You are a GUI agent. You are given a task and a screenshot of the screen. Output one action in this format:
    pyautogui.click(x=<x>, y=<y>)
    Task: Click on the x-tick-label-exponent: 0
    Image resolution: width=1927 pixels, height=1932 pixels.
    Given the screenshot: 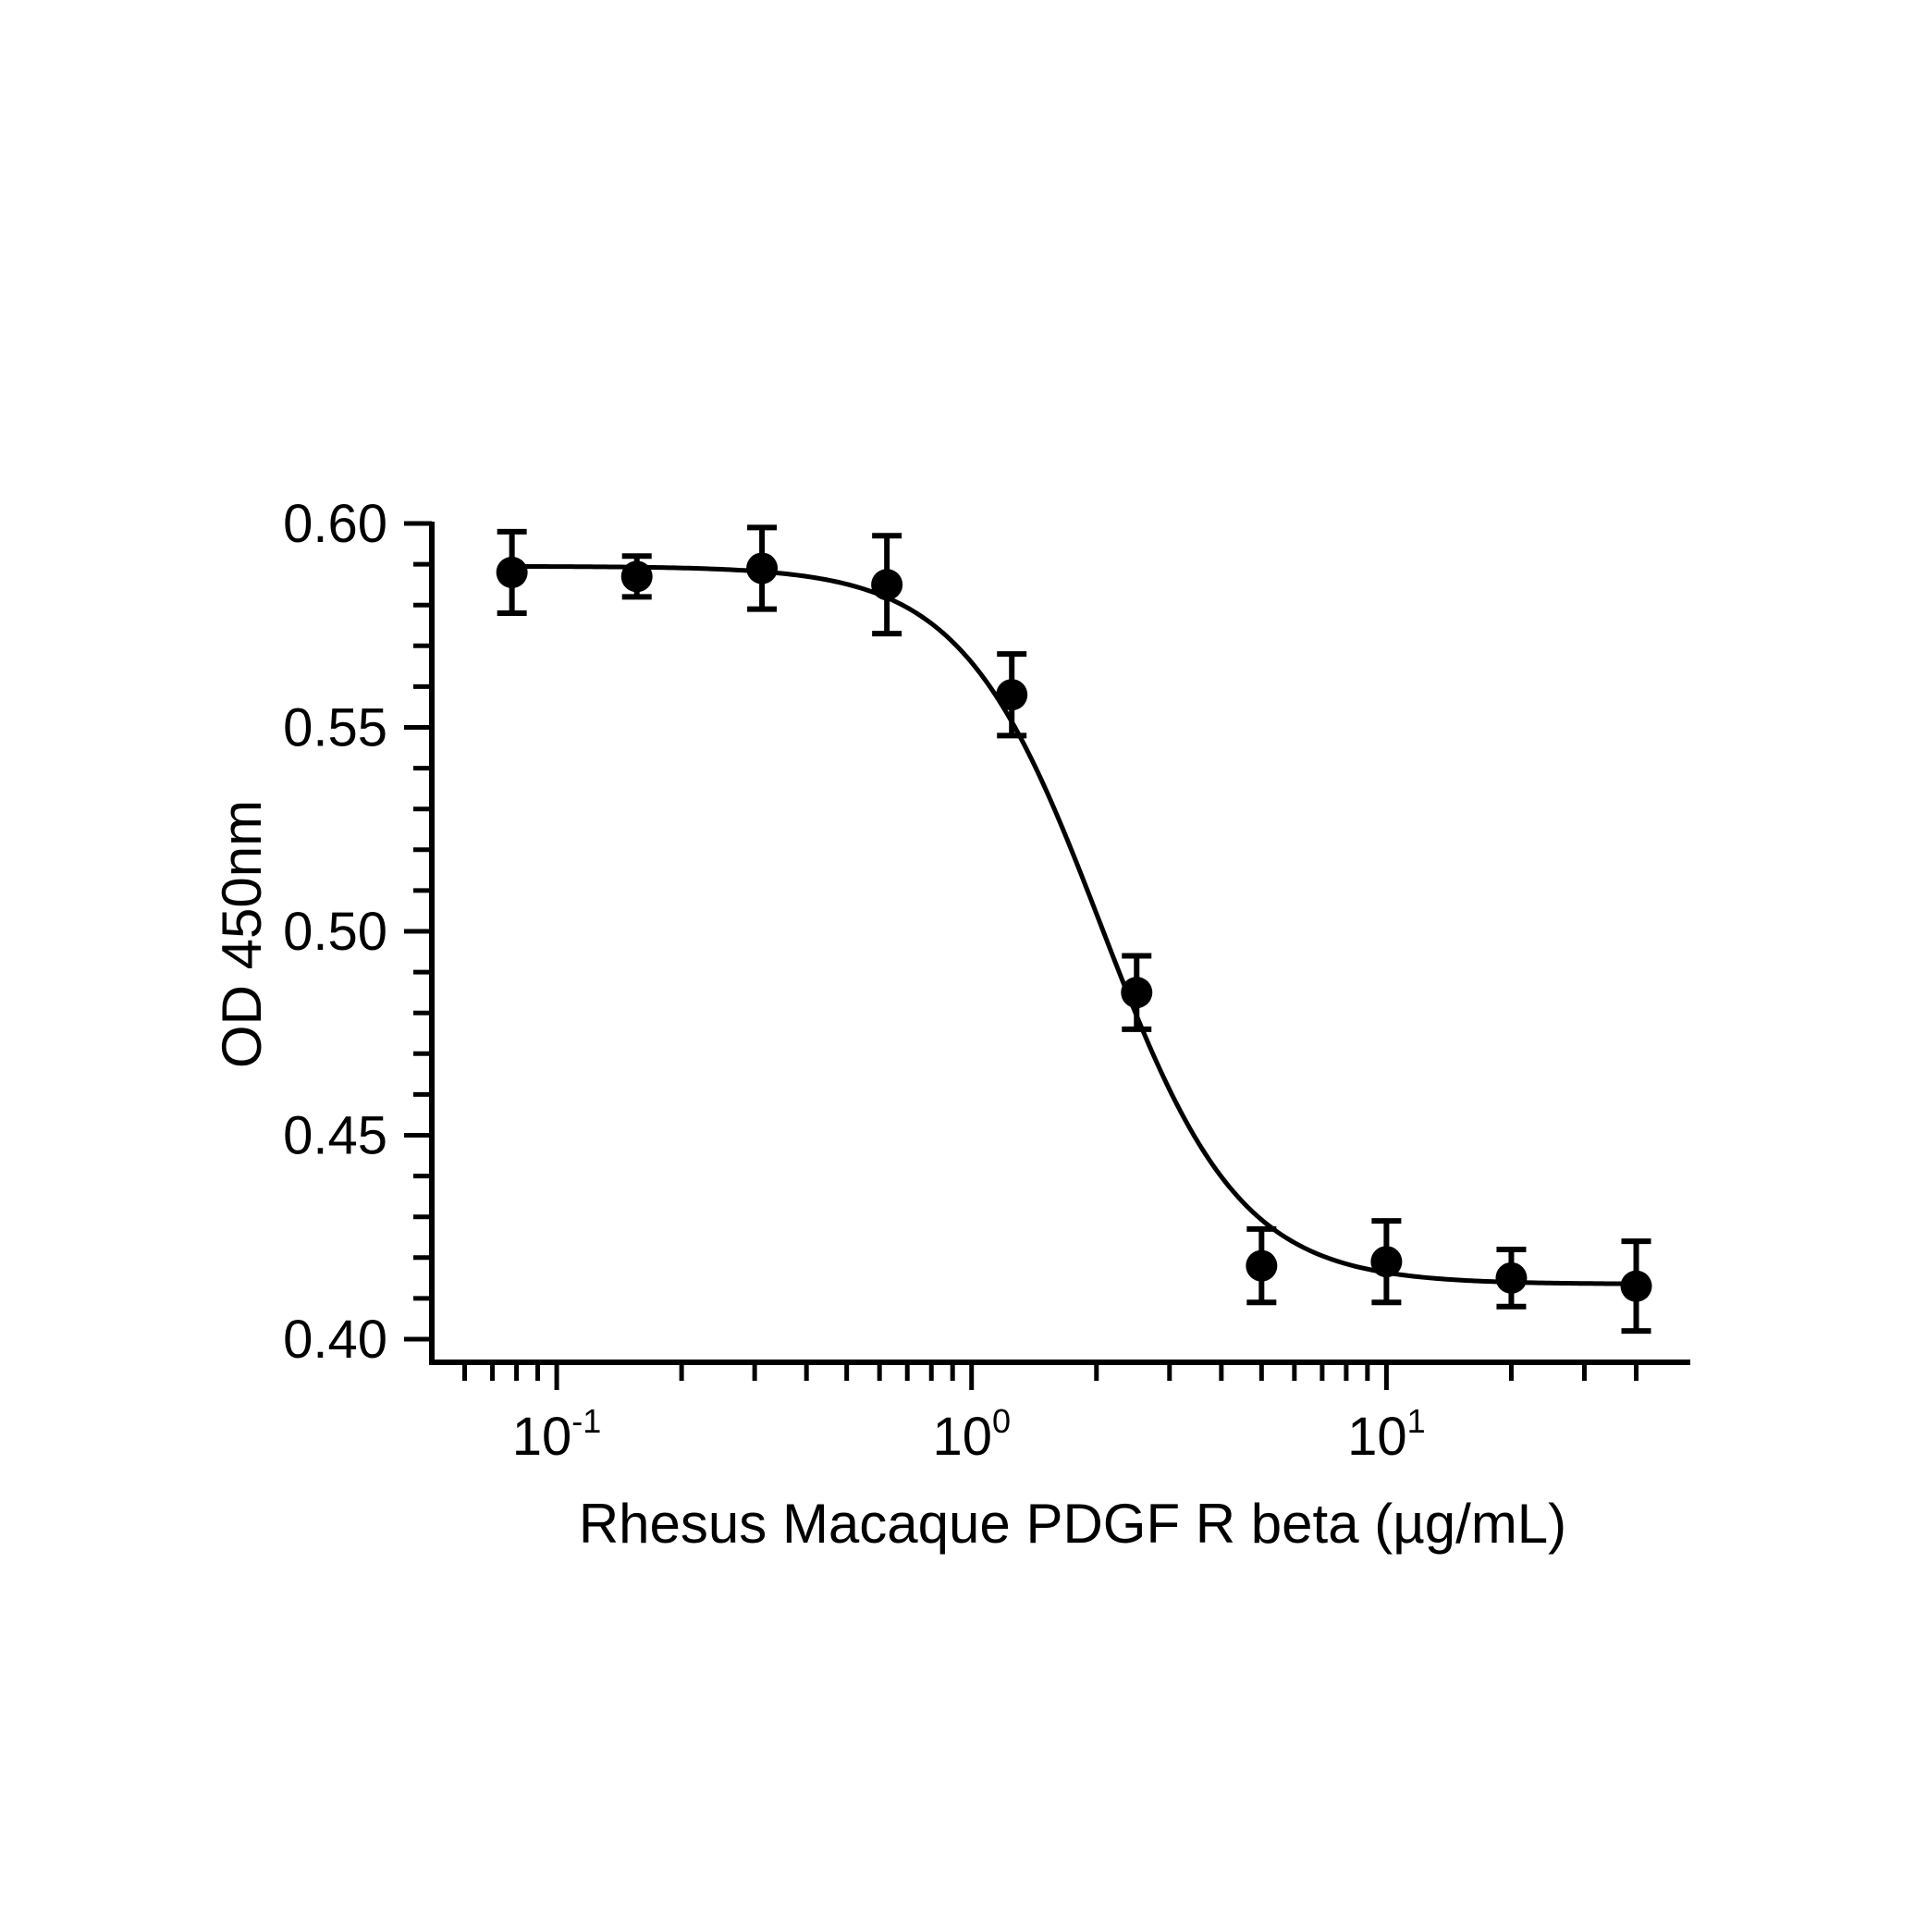 What is the action you would take?
    pyautogui.click(x=1001, y=1421)
    